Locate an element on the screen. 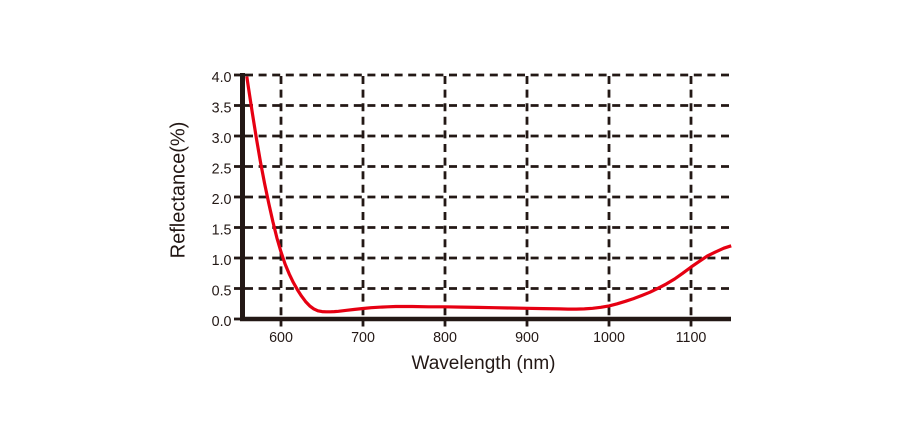  svg-text: 700 is located at coordinates (363, 338).